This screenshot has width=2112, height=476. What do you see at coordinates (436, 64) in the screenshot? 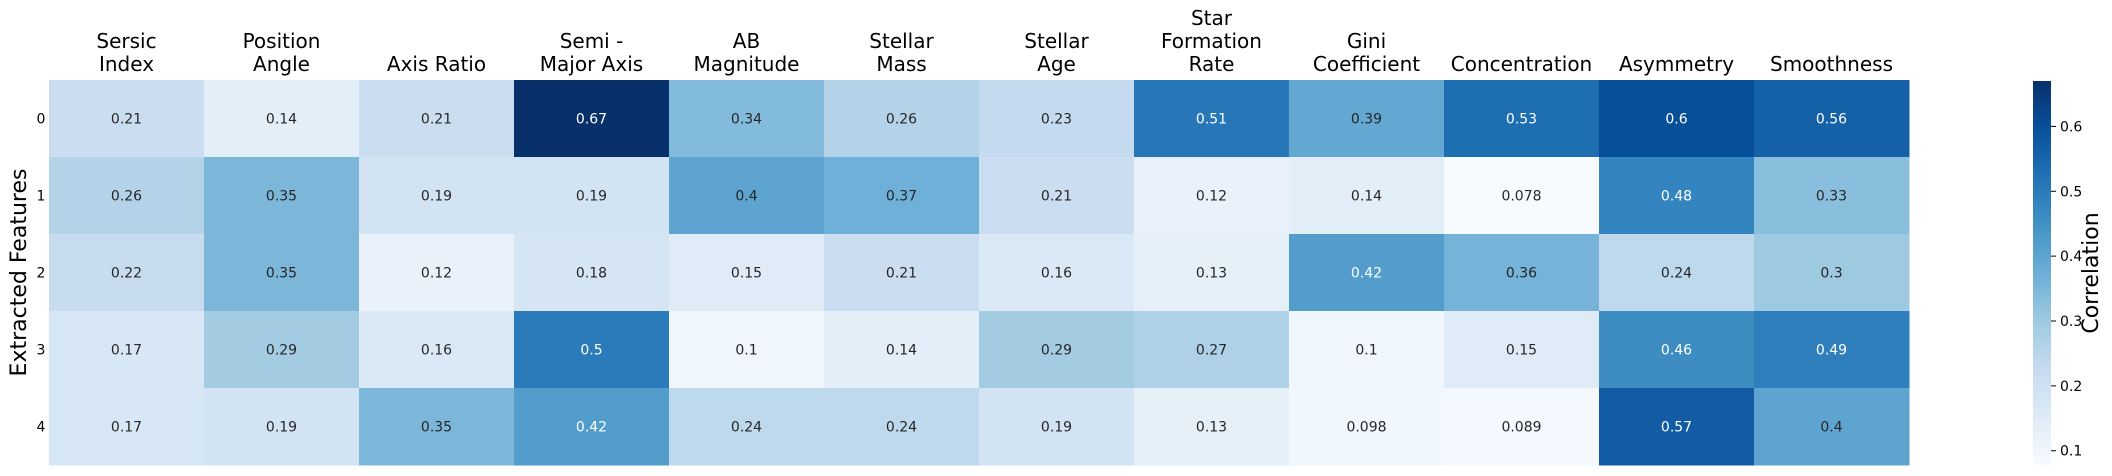
I see `column-label: Axis Ratio` at bounding box center [436, 64].